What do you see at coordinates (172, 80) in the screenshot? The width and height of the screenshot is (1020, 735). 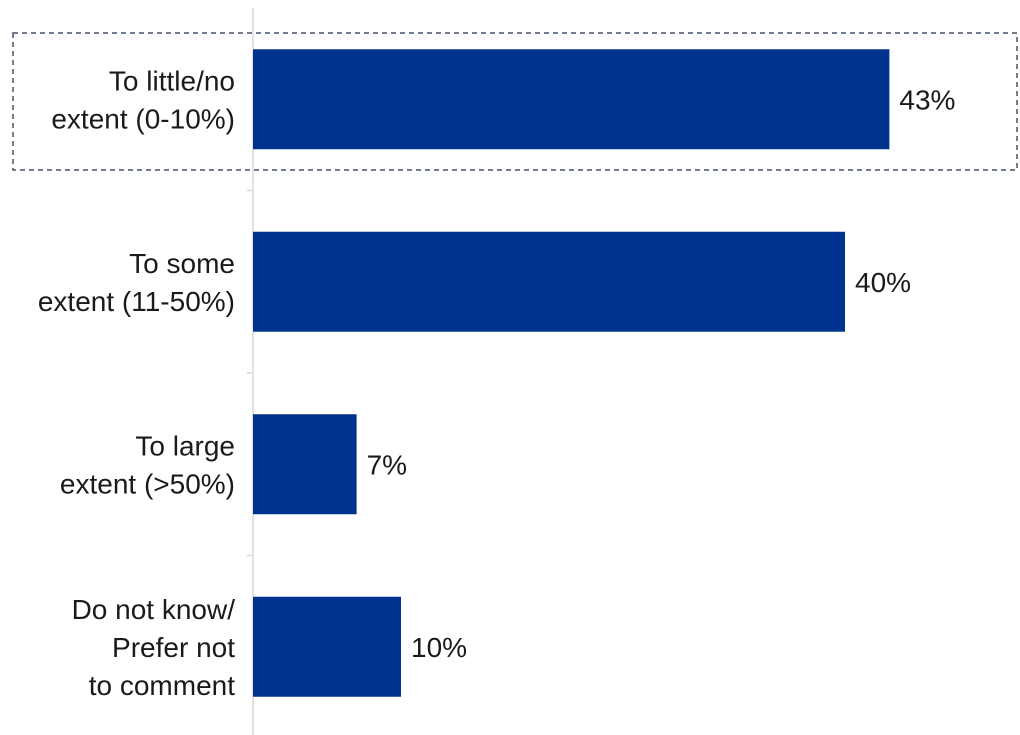 I see `category-label-line: To little/no` at bounding box center [172, 80].